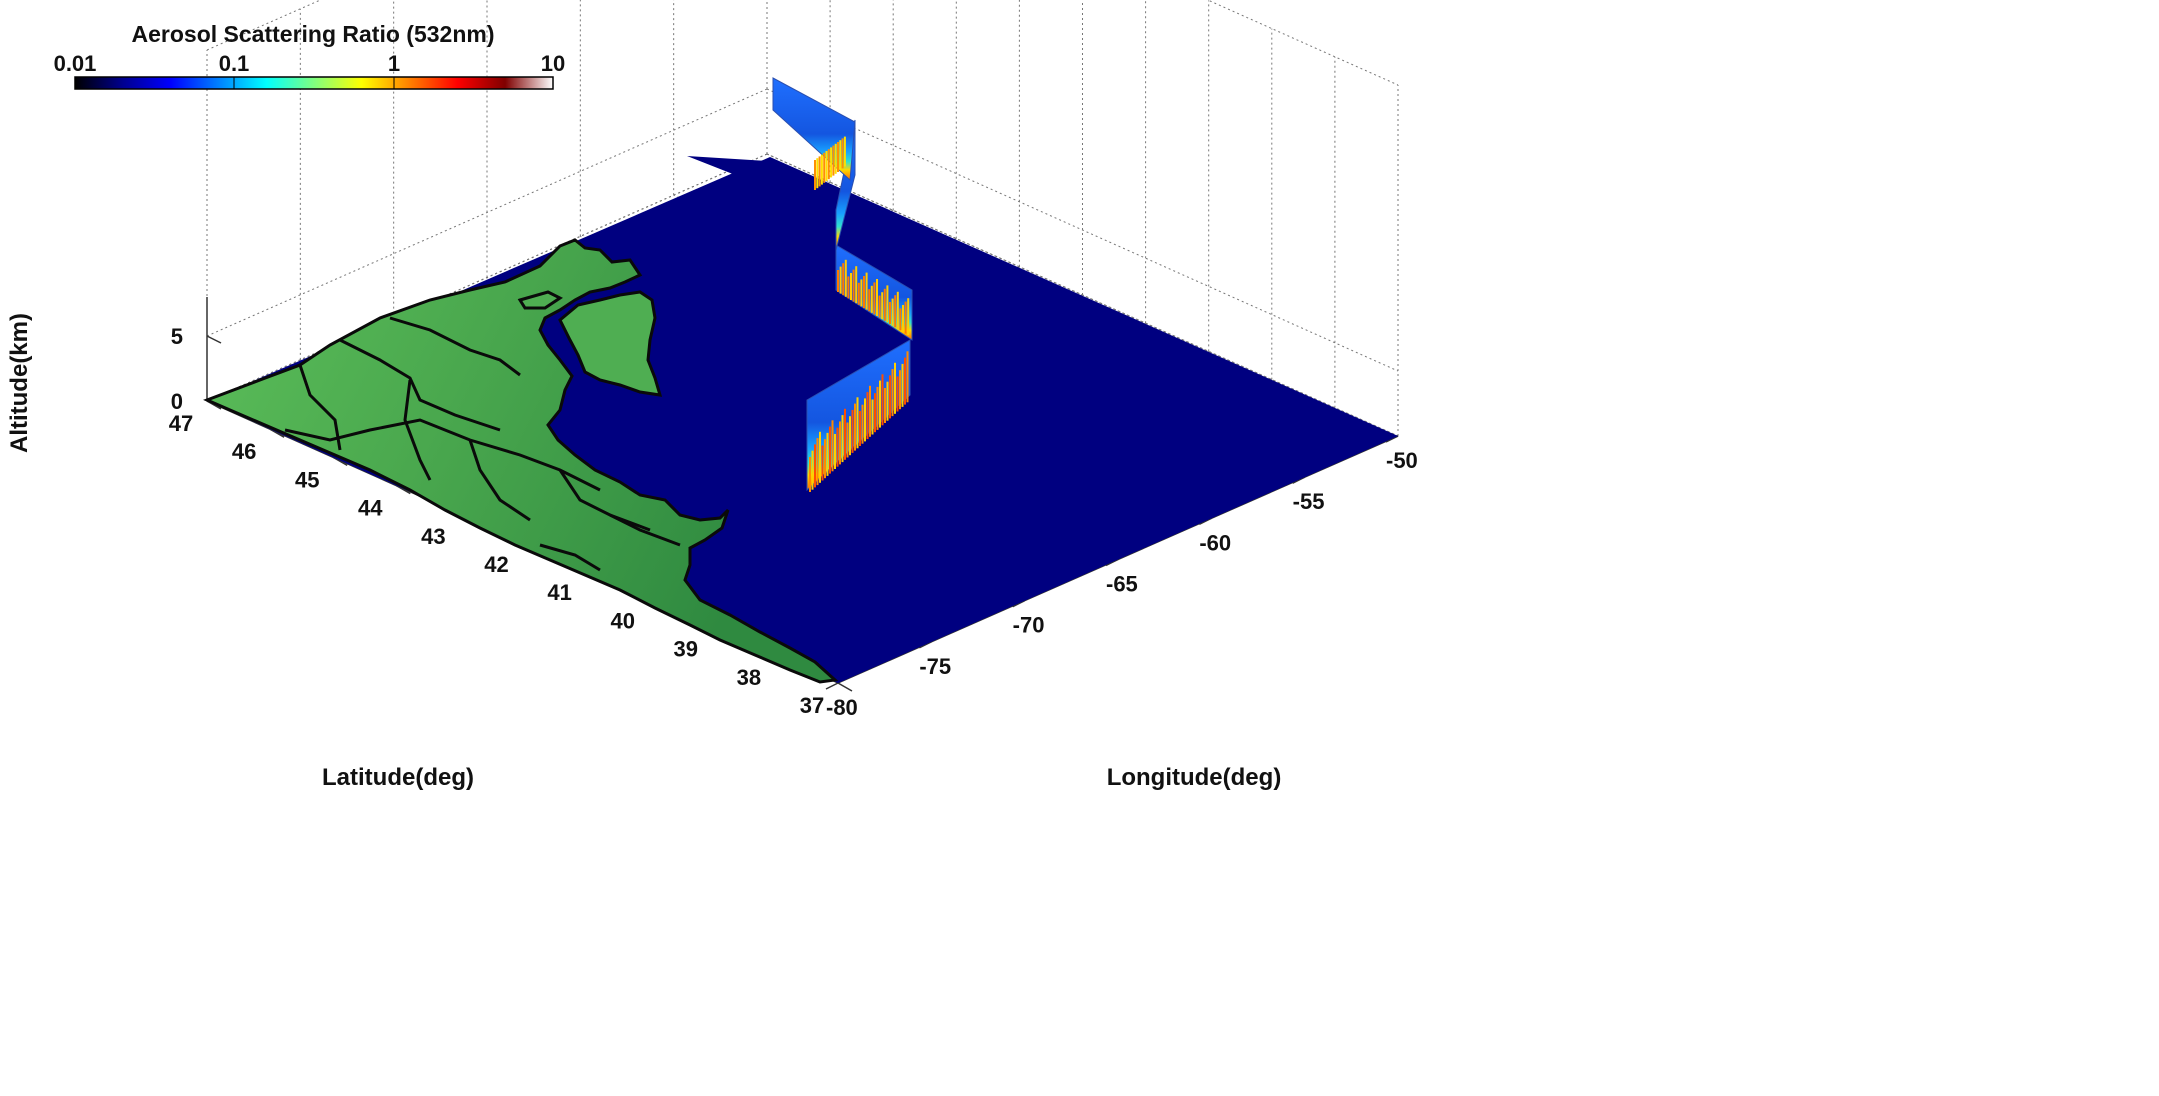  I want to click on x-axis-label: Longitude(deg), so click(1194, 777).